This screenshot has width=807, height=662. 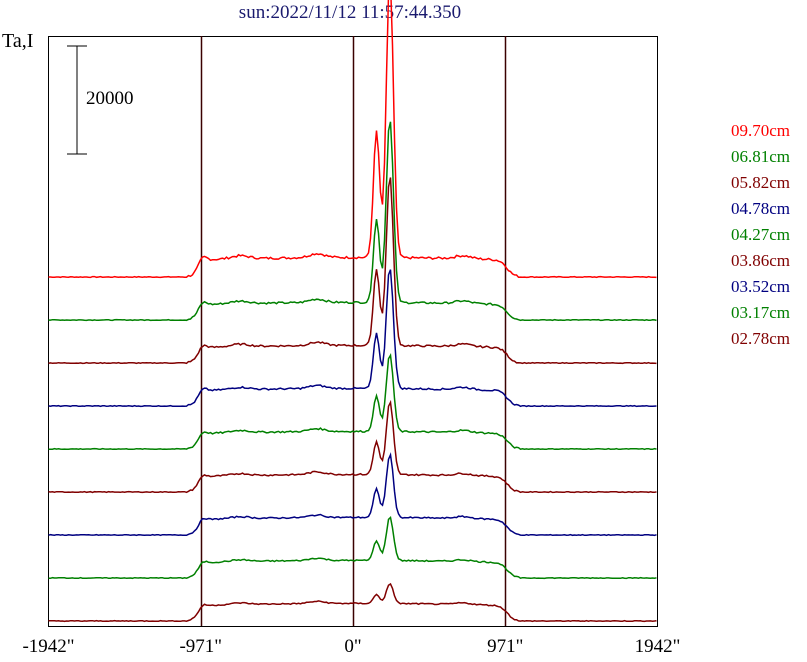 I want to click on x-tick-label: 0", so click(x=353, y=646).